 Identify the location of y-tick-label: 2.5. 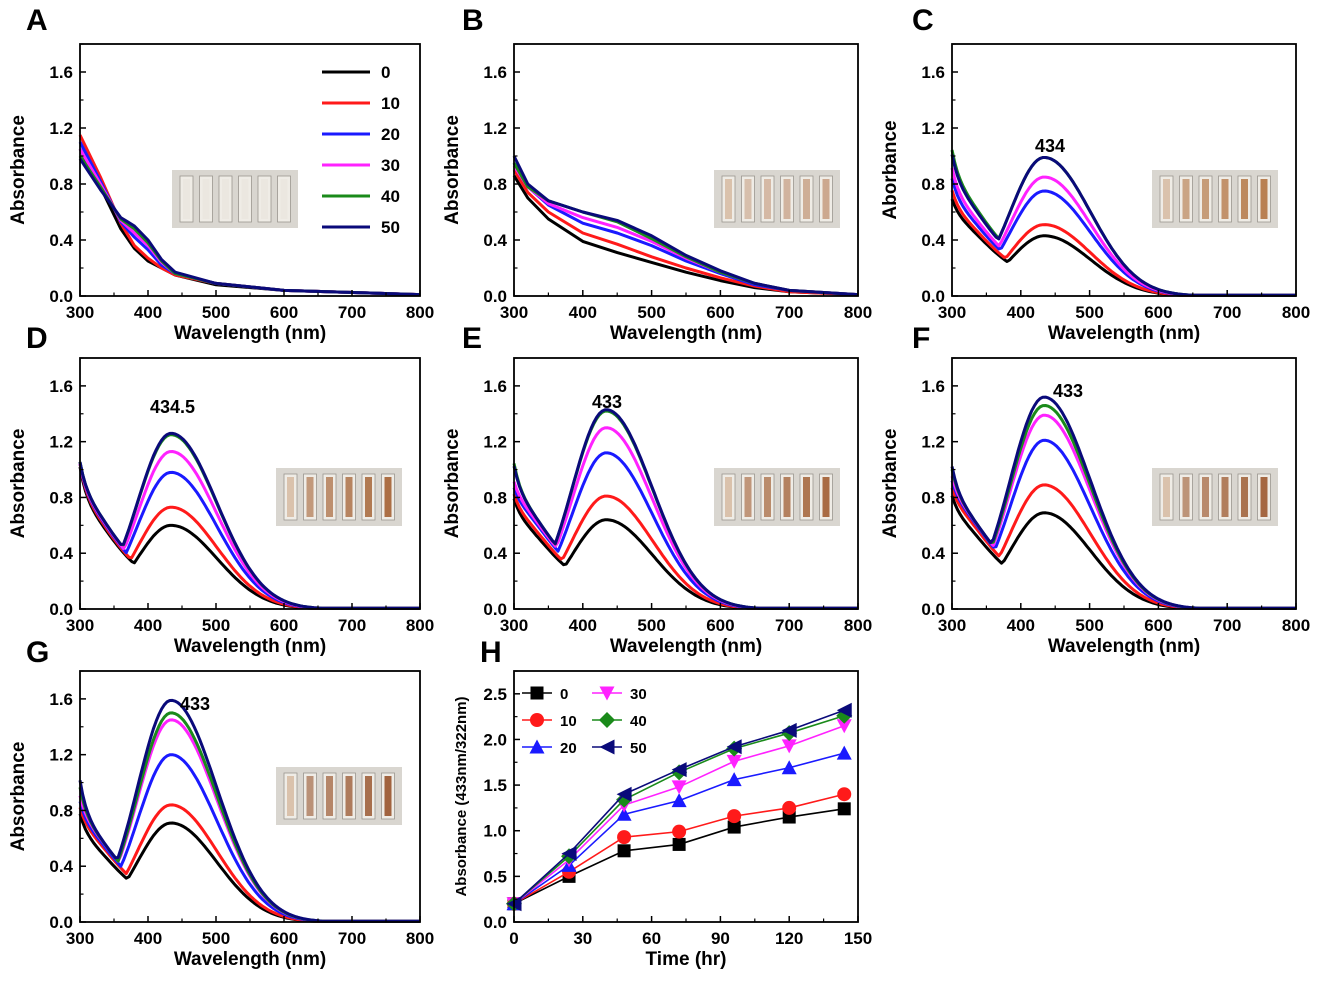
(495, 694).